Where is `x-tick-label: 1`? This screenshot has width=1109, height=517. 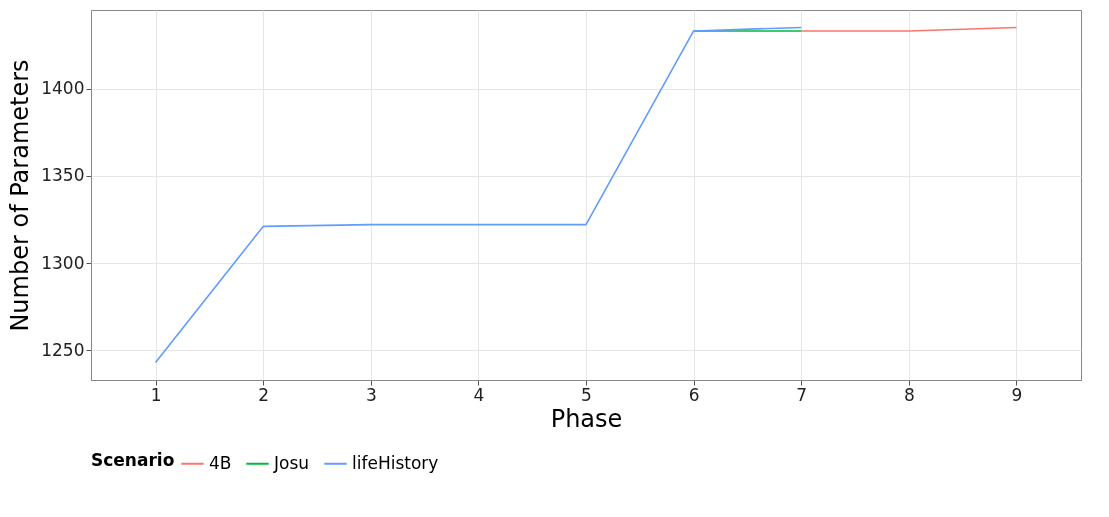
x-tick-label: 1 is located at coordinates (156, 394).